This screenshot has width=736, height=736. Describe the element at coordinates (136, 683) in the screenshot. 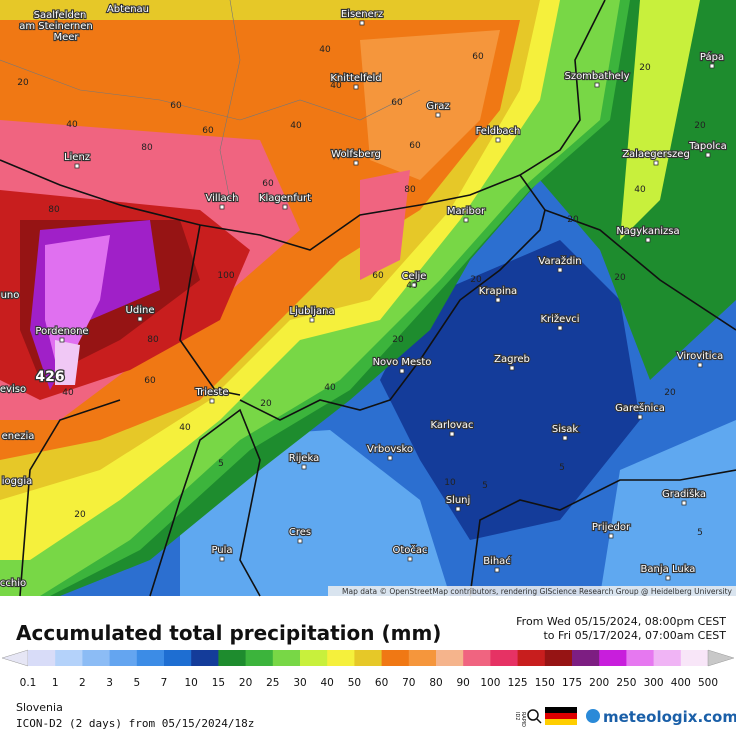

I see `legend-tick-label: 5` at that location.